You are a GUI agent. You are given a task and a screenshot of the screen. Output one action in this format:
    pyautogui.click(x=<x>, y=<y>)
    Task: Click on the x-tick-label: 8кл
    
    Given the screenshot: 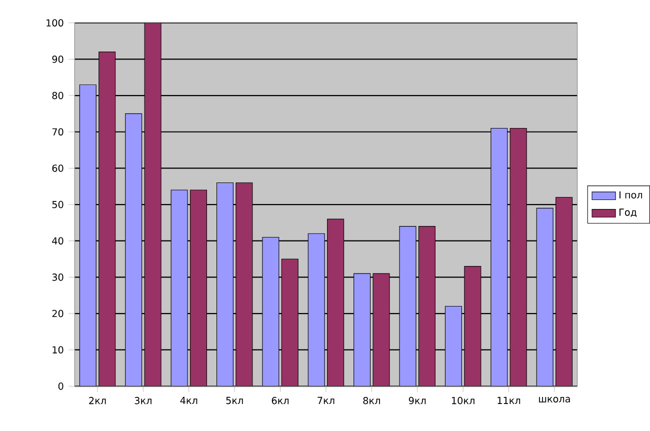 What is the action you would take?
    pyautogui.click(x=371, y=400)
    